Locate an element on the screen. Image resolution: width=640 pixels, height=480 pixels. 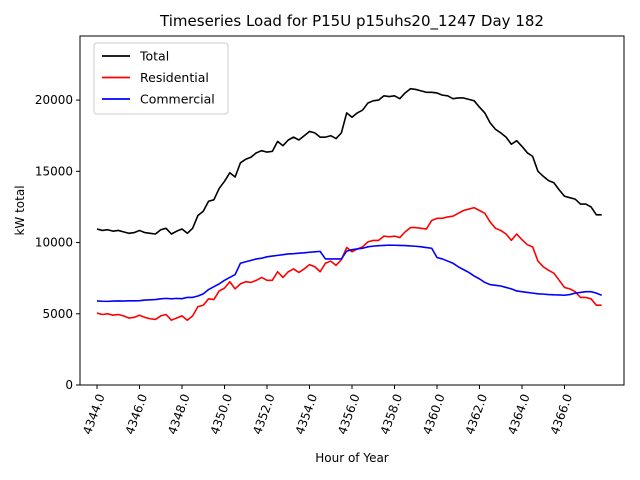
series-line-commercial is located at coordinates (349, 273).